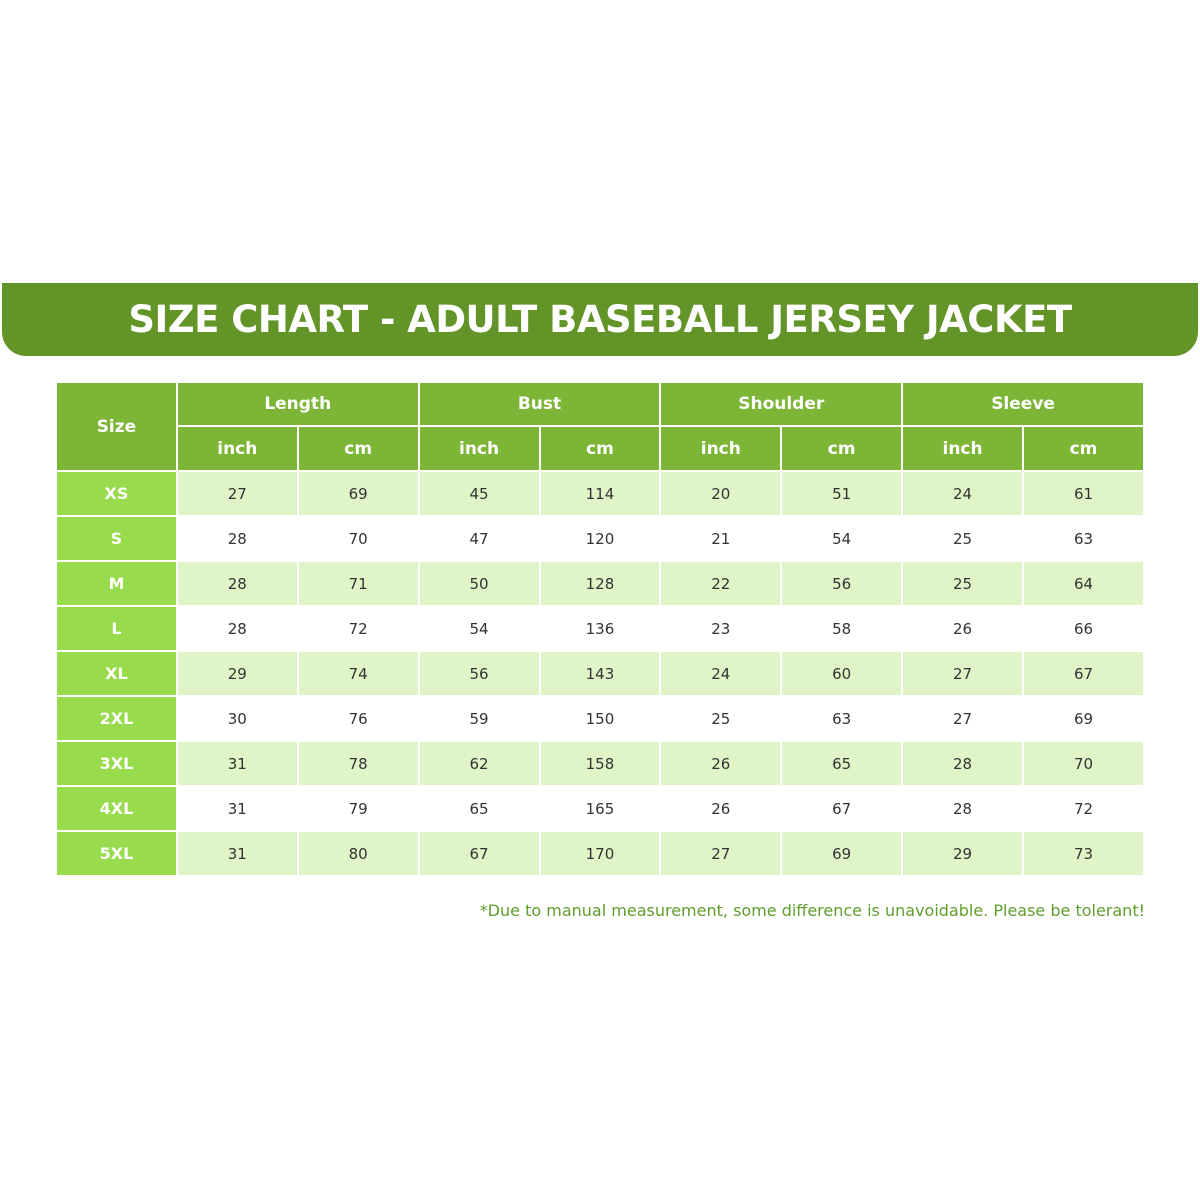  Describe the element at coordinates (600, 426) in the screenshot. I see `group-header-row: Size Length Bust Shoulder Sleeve` at that location.